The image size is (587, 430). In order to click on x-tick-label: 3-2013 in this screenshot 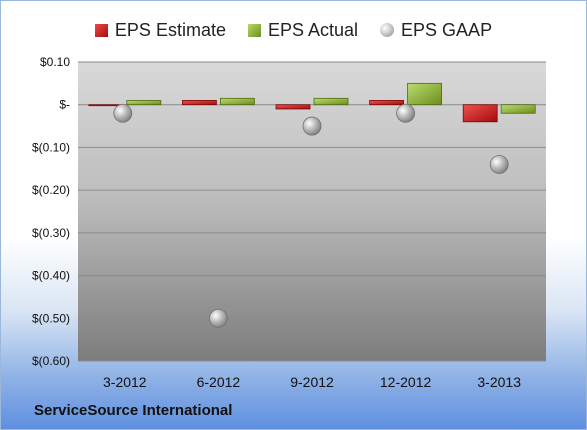, I will do `click(499, 382)`.